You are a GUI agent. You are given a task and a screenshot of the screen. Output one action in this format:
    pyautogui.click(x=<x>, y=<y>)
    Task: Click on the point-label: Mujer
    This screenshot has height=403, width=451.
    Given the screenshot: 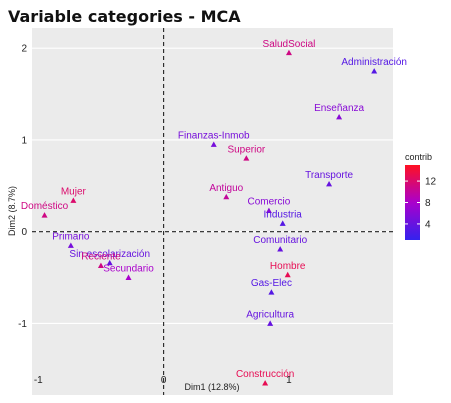 What is the action you would take?
    pyautogui.click(x=74, y=191)
    